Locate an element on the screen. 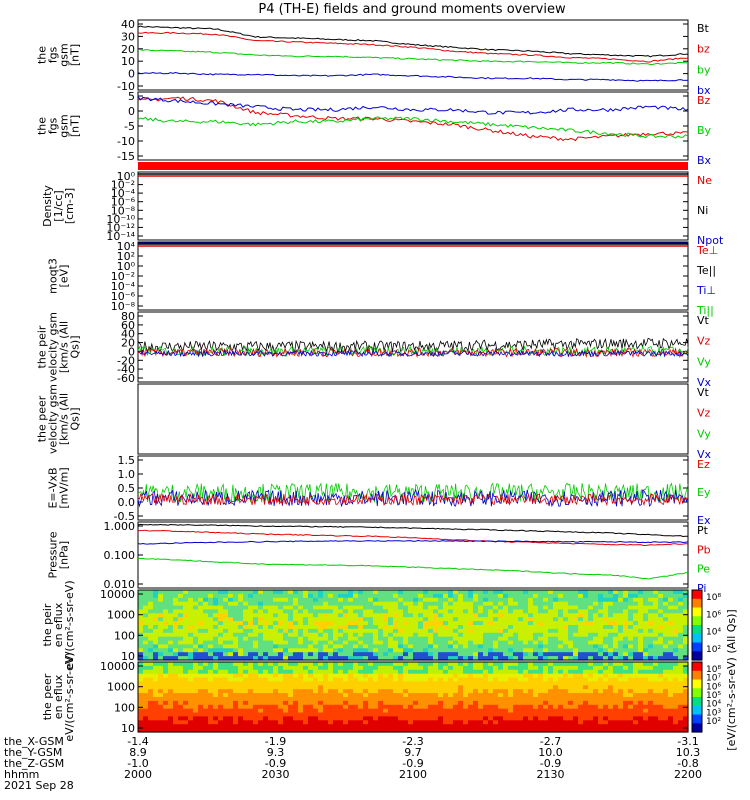  legend-entry: bx is located at coordinates (704, 90).